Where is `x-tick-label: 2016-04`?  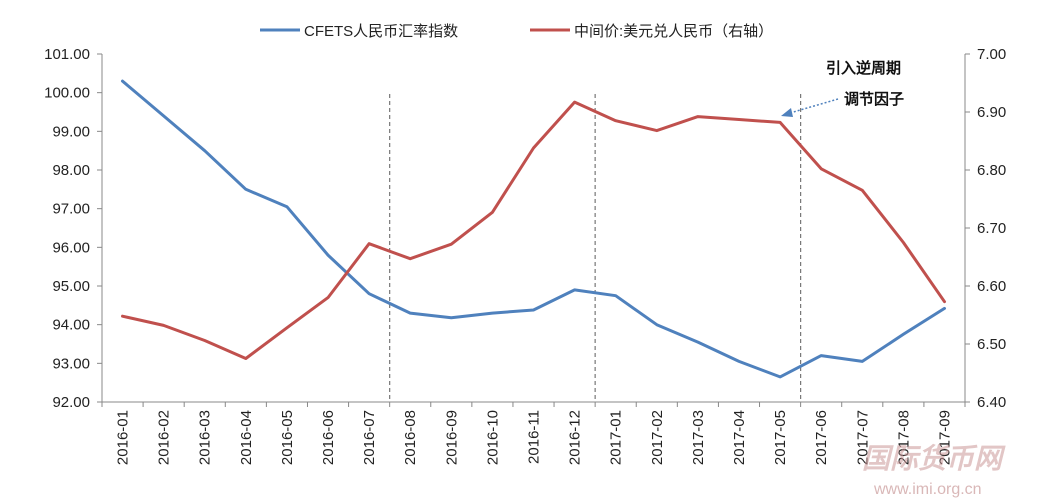
x-tick-label: 2016-04 is located at coordinates (246, 437).